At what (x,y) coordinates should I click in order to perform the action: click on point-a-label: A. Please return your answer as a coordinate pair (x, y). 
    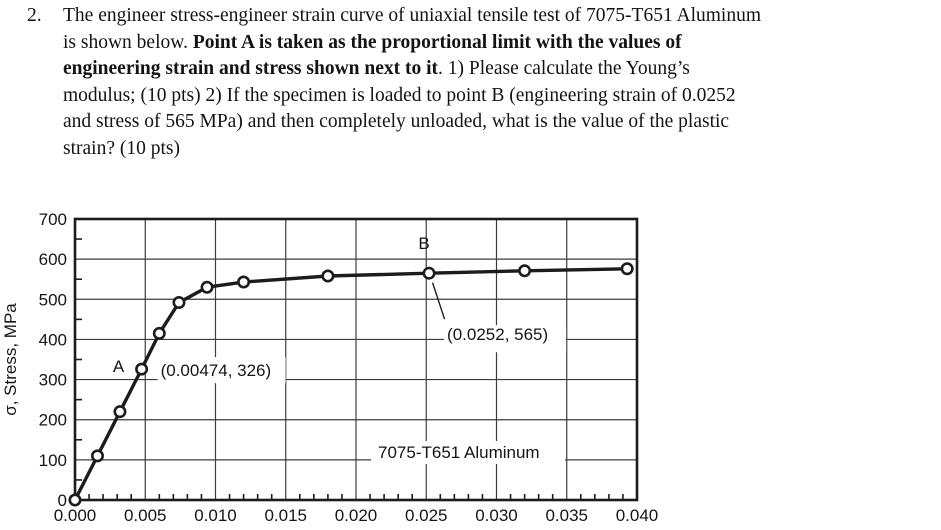
    Looking at the image, I should click on (119, 366).